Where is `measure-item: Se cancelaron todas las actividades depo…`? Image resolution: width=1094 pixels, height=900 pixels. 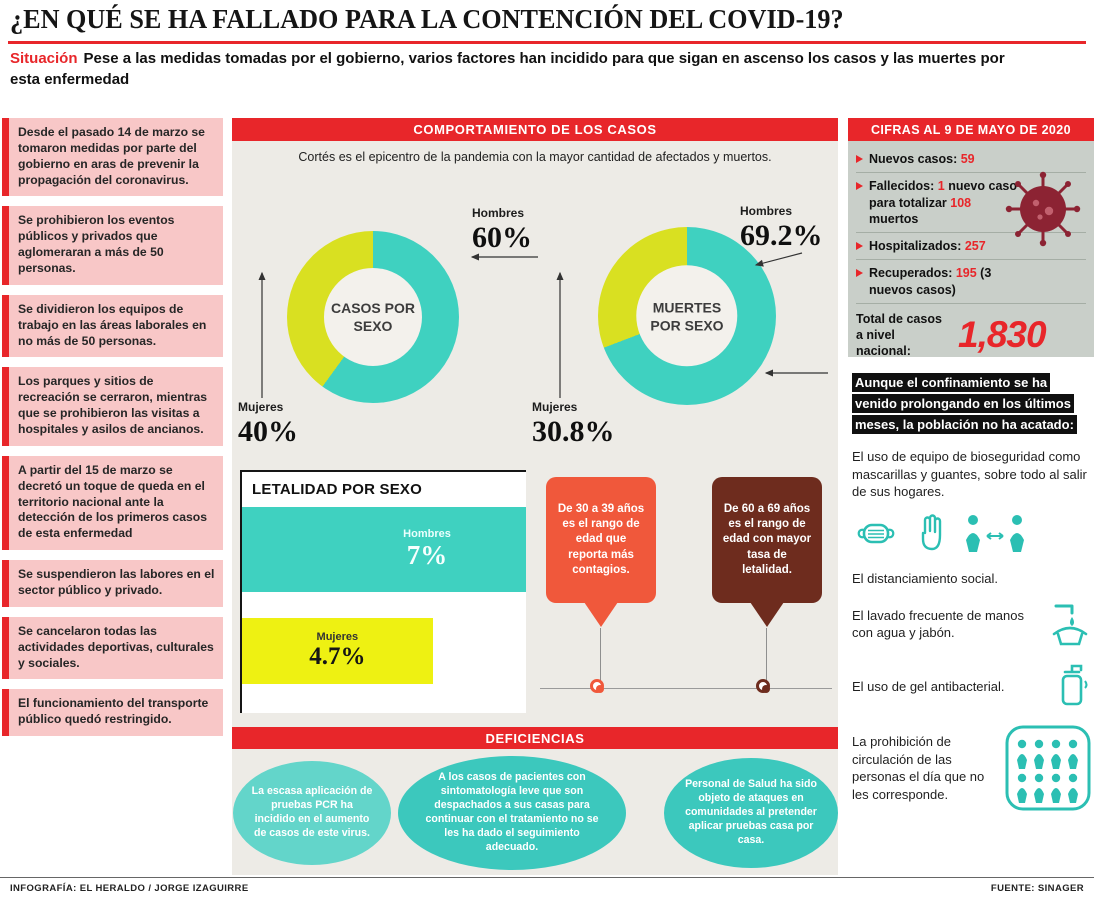 measure-item: Se cancelaron todas las actividades depo… is located at coordinates (112, 648).